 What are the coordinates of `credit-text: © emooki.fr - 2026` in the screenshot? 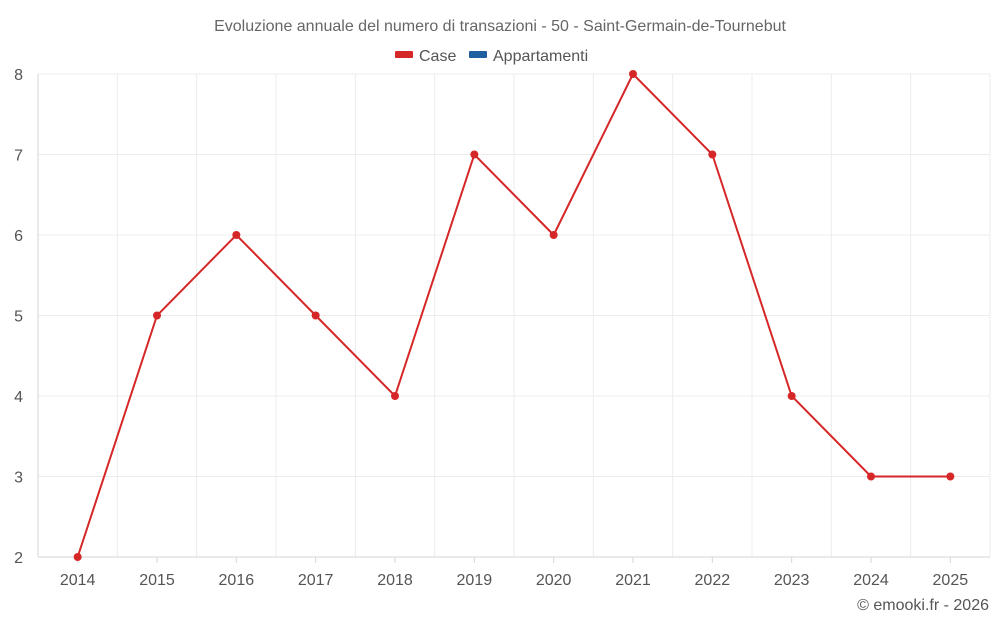 It's located at (923, 605).